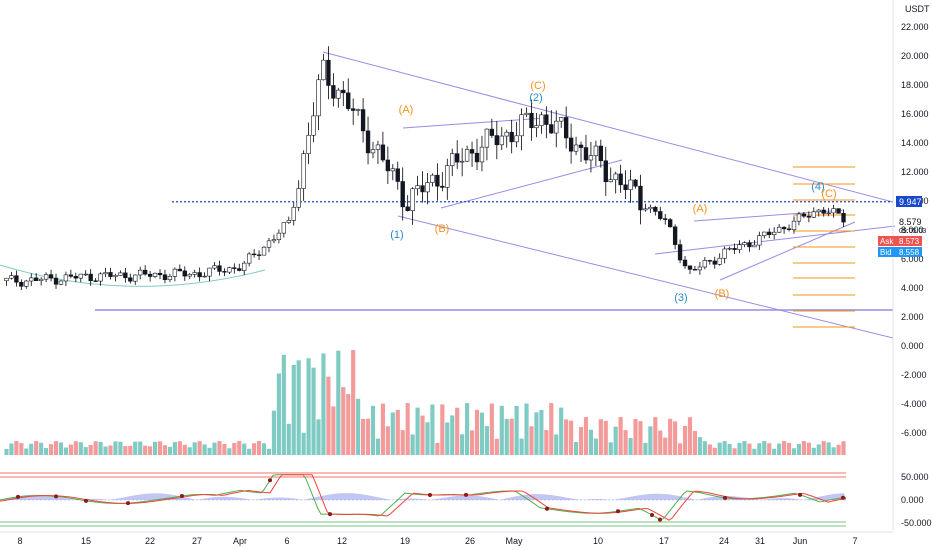 This screenshot has width=932, height=550. I want to click on time-tick-label: 12, so click(342, 541).